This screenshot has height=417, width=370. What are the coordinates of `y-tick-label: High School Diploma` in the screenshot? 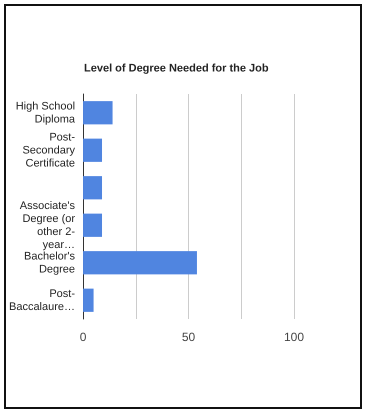 It's located at (46, 113).